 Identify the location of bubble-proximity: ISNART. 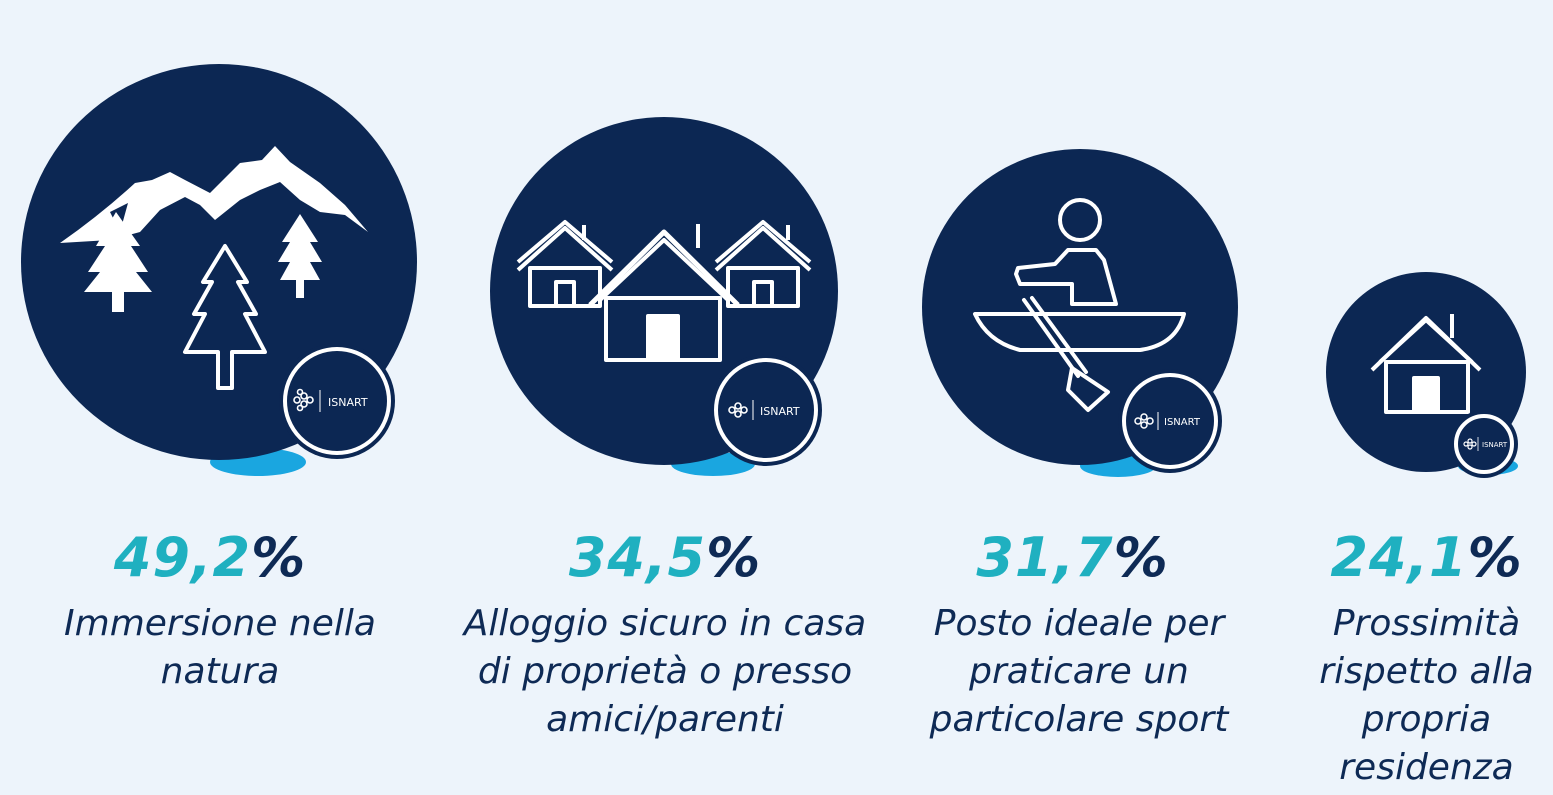
(1426, 375).